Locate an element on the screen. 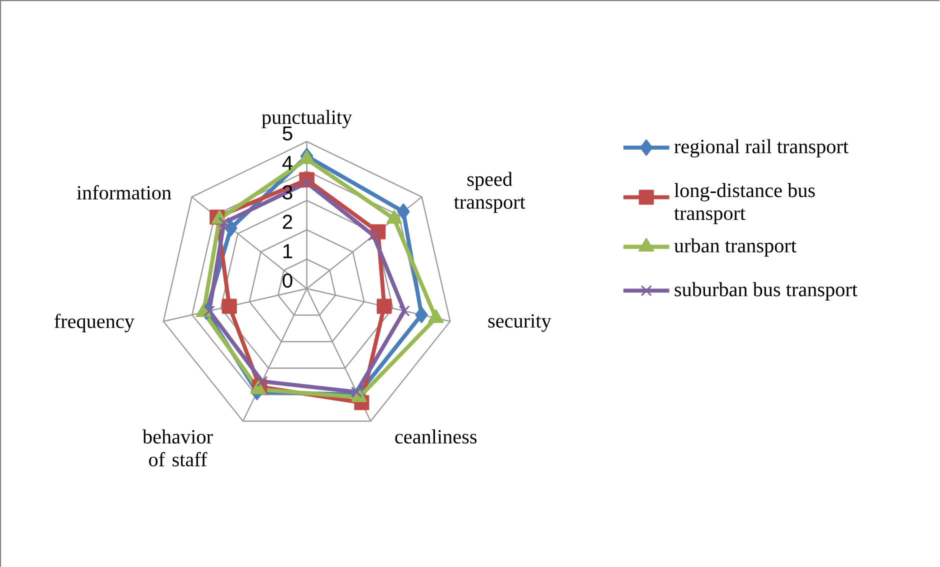 The height and width of the screenshot is (567, 940). y-tick-label: 0 is located at coordinates (287, 280).